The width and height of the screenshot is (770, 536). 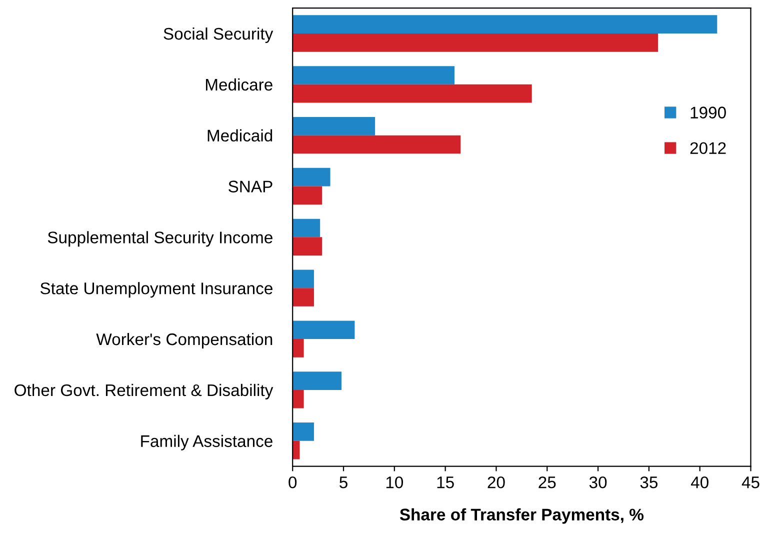 What do you see at coordinates (699, 482) in the screenshot?
I see `x-tick-label: 40` at bounding box center [699, 482].